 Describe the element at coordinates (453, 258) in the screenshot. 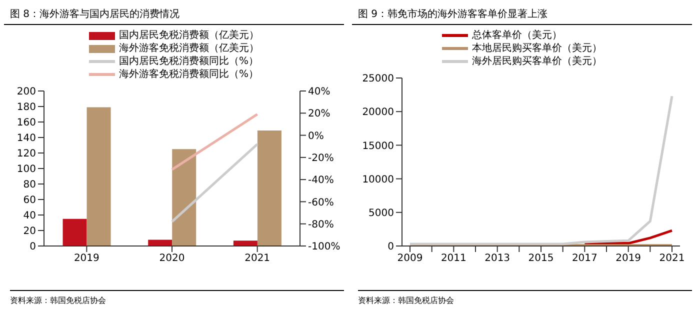

I see `x-tick-label: 2011` at that location.